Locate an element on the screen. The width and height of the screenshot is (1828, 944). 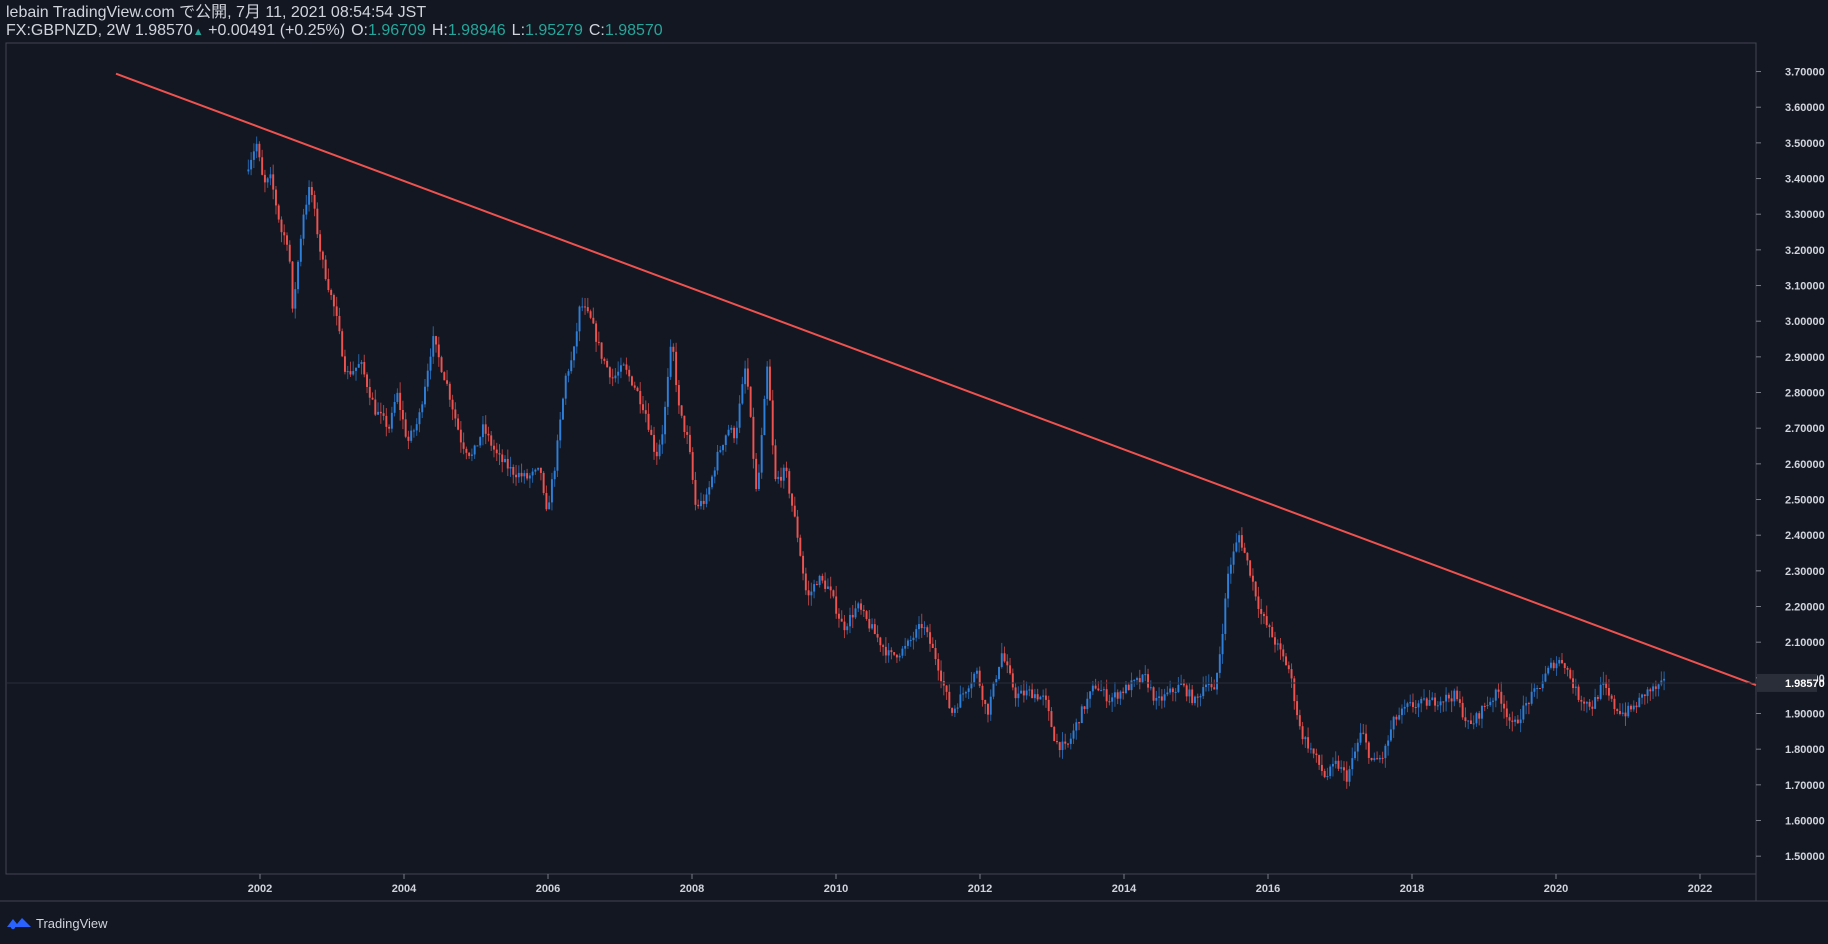
x-tick-label: 2020 is located at coordinates (1556, 889).